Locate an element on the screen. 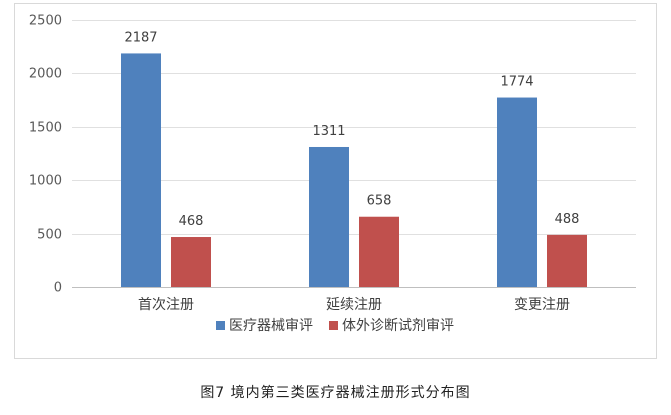 Image resolution: width=671 pixels, height=415 pixels. figure-caption: 图7 境内第三类医疗器械注册形式分布图 is located at coordinates (335, 393).